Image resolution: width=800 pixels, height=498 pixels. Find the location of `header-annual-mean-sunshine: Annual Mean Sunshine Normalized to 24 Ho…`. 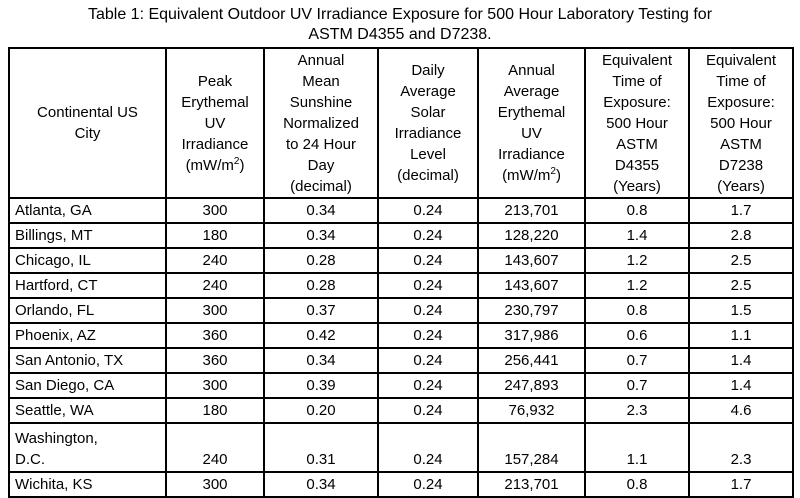

header-annual-mean-sunshine: Annual Mean Sunshine Normalized to 24 Ho… is located at coordinates (321, 123).